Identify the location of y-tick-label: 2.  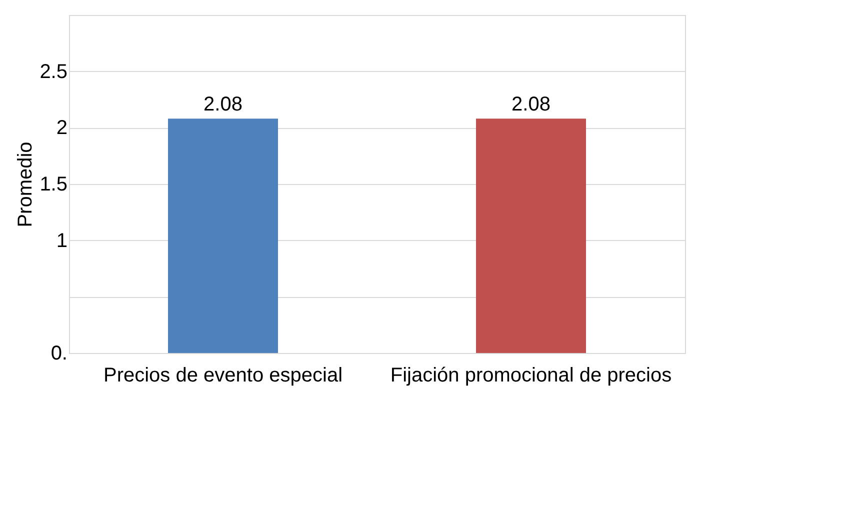
(62, 128).